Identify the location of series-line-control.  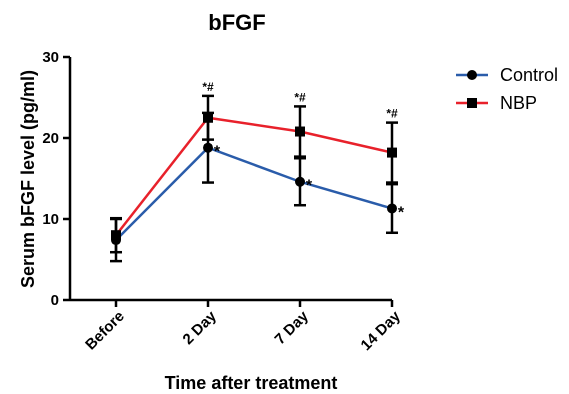
(254, 193).